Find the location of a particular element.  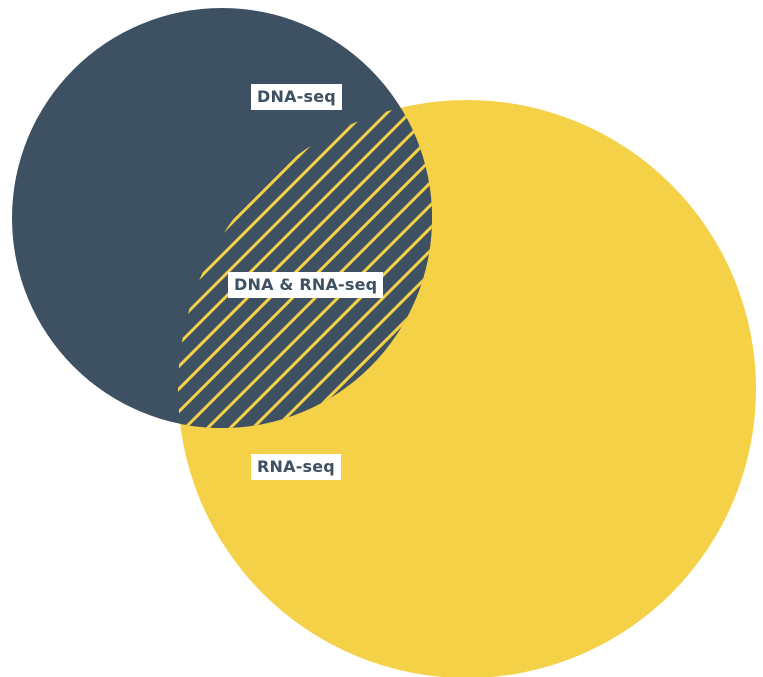

rna-seq-label: RNA-seq is located at coordinates (296, 467).